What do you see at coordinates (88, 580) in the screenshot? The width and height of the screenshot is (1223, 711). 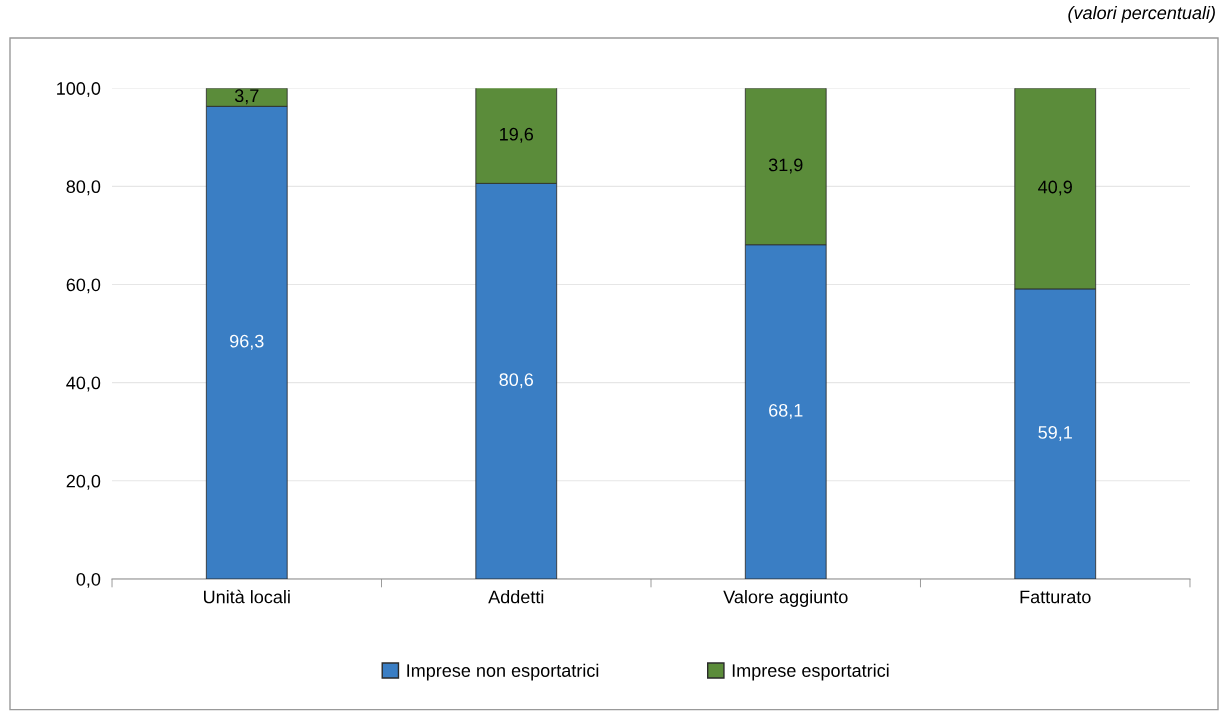 I see `y-tick-label: 0,0` at bounding box center [88, 580].